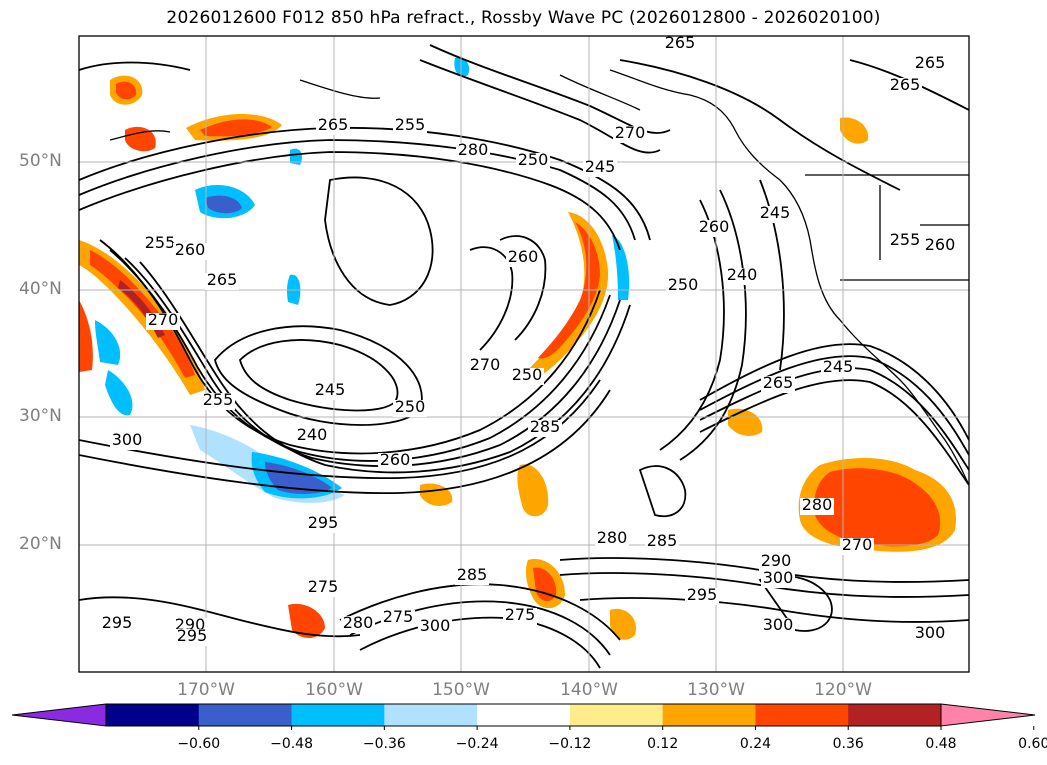 This screenshot has height=765, width=1047. Describe the element at coordinates (334, 690) in the screenshot. I see `lon-label: 160°W` at that location.